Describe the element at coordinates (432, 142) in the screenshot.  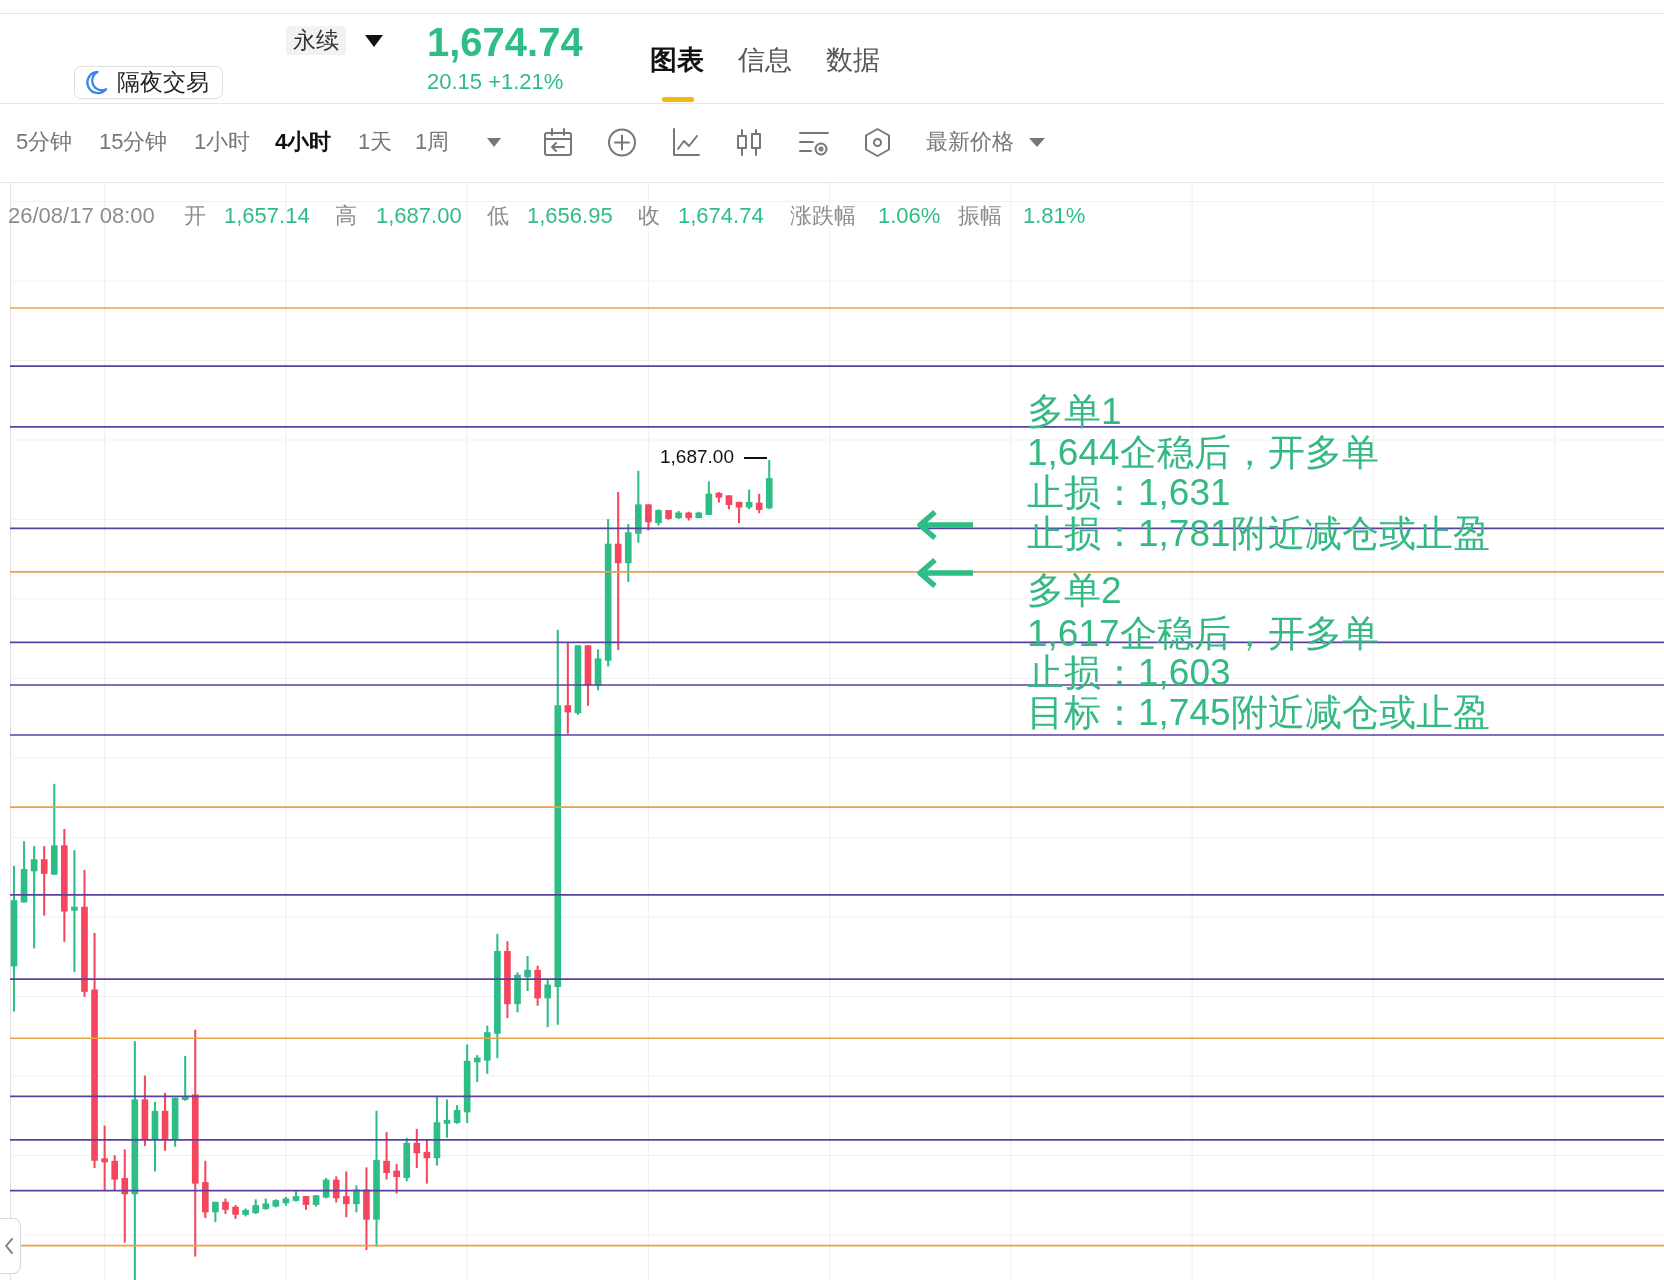
I see `text: 1周` at that location.